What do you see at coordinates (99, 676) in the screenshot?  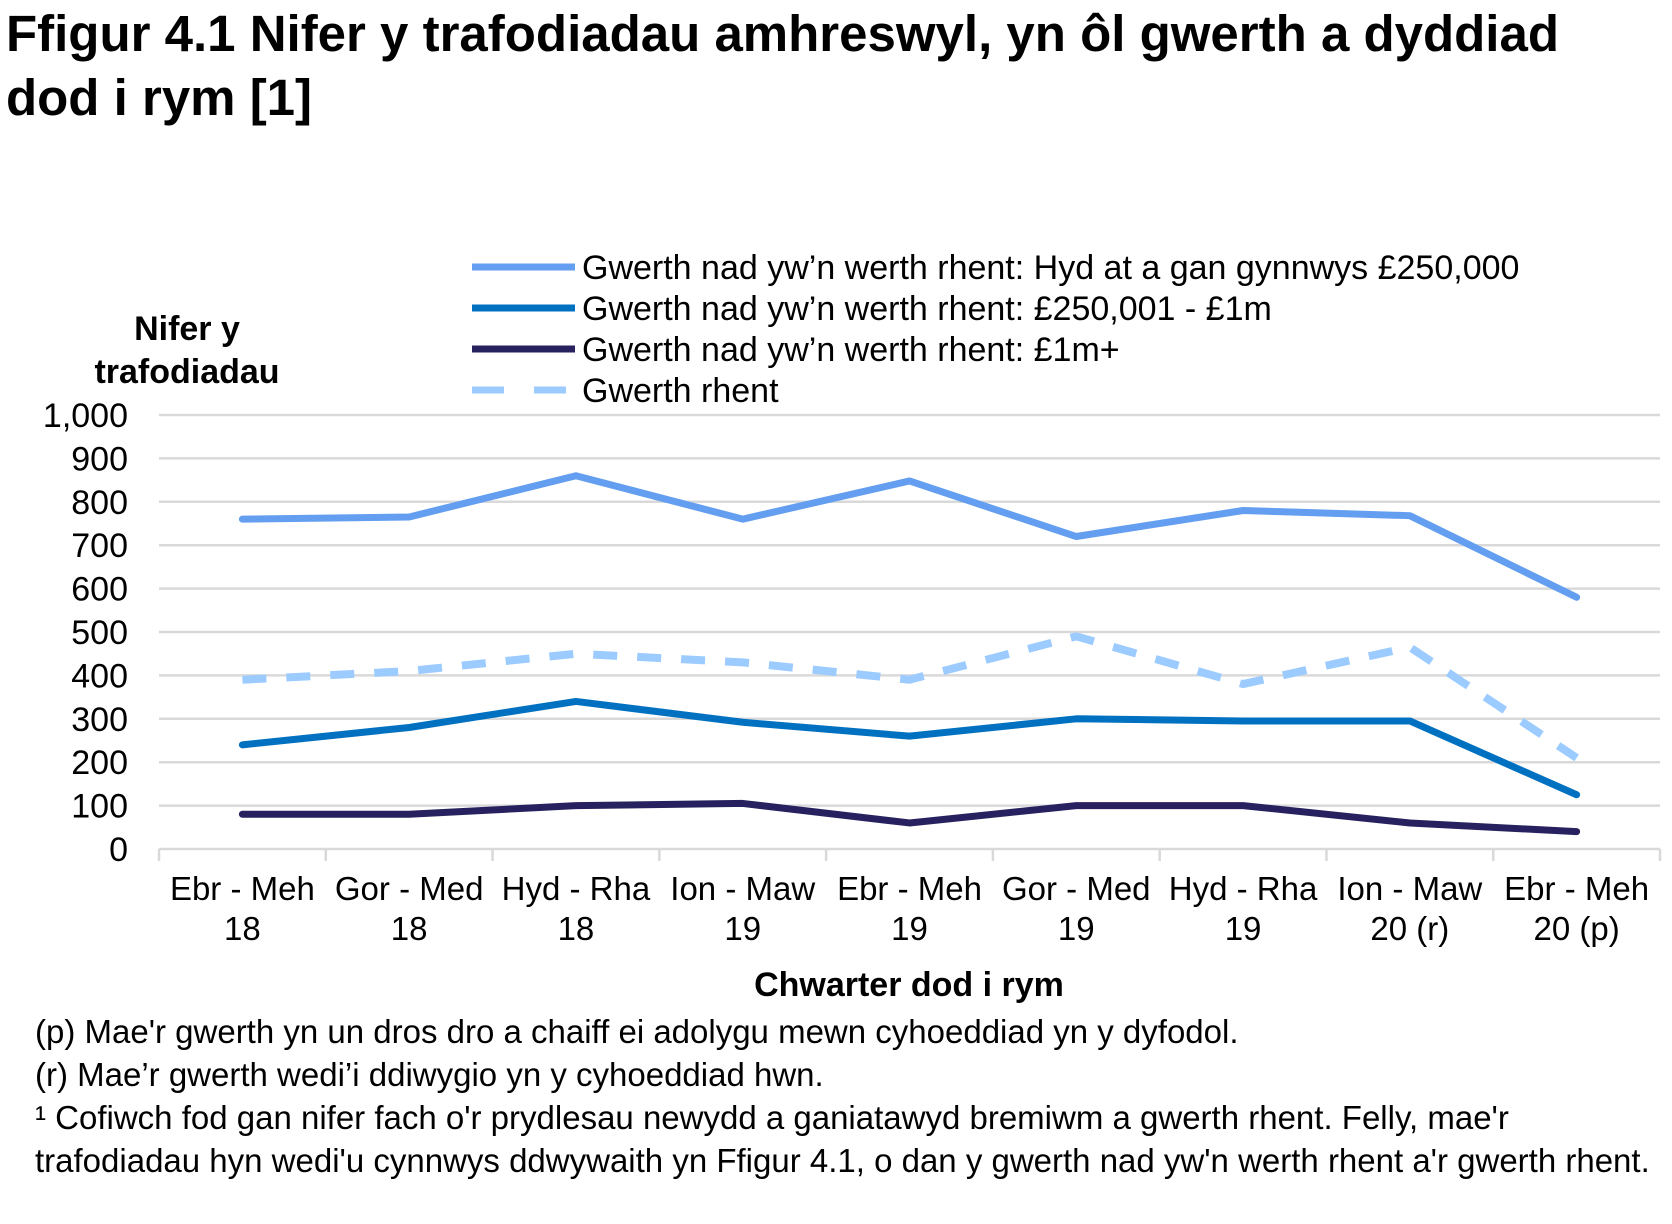 I see `y-tick-label: 400` at bounding box center [99, 676].